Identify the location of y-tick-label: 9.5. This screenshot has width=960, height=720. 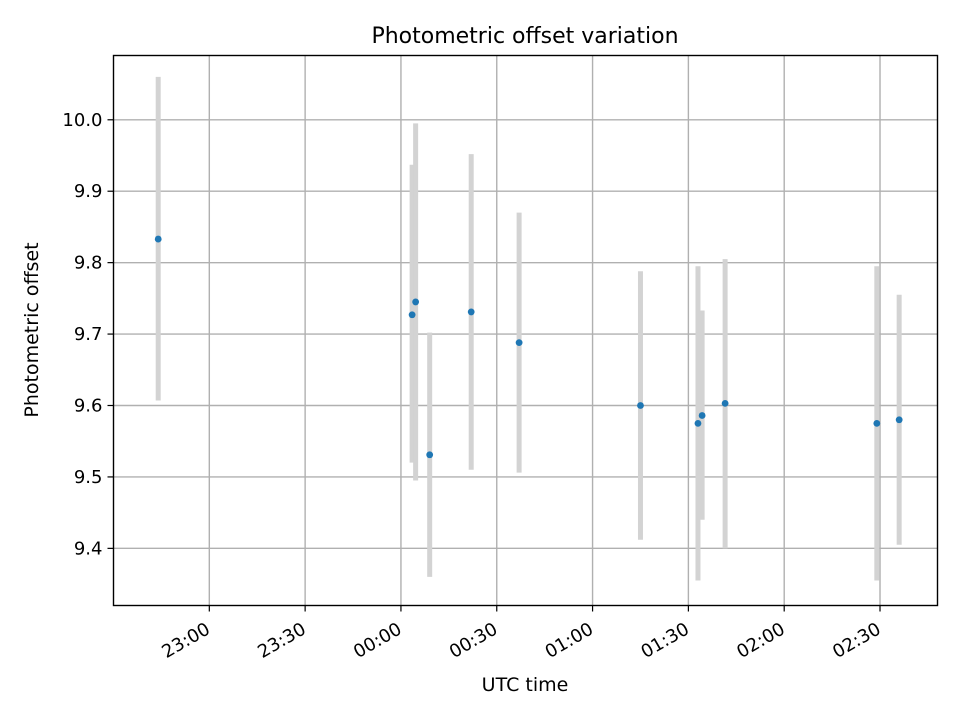
(88, 477).